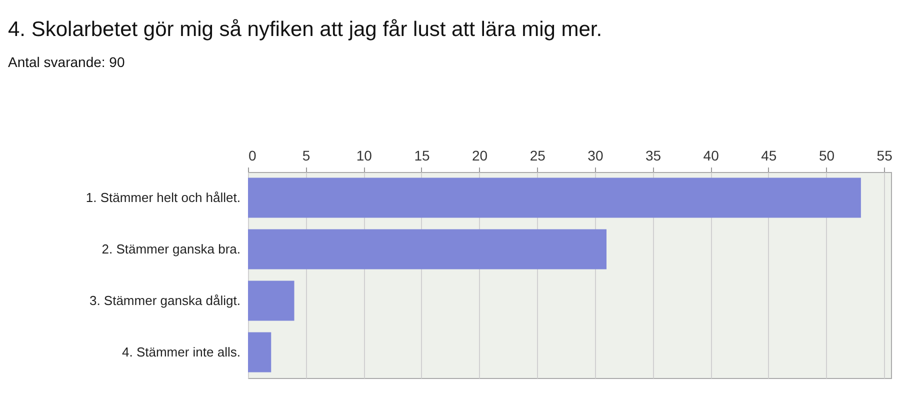 The height and width of the screenshot is (396, 906). Describe the element at coordinates (653, 156) in the screenshot. I see `x-tick-label: 35` at that location.